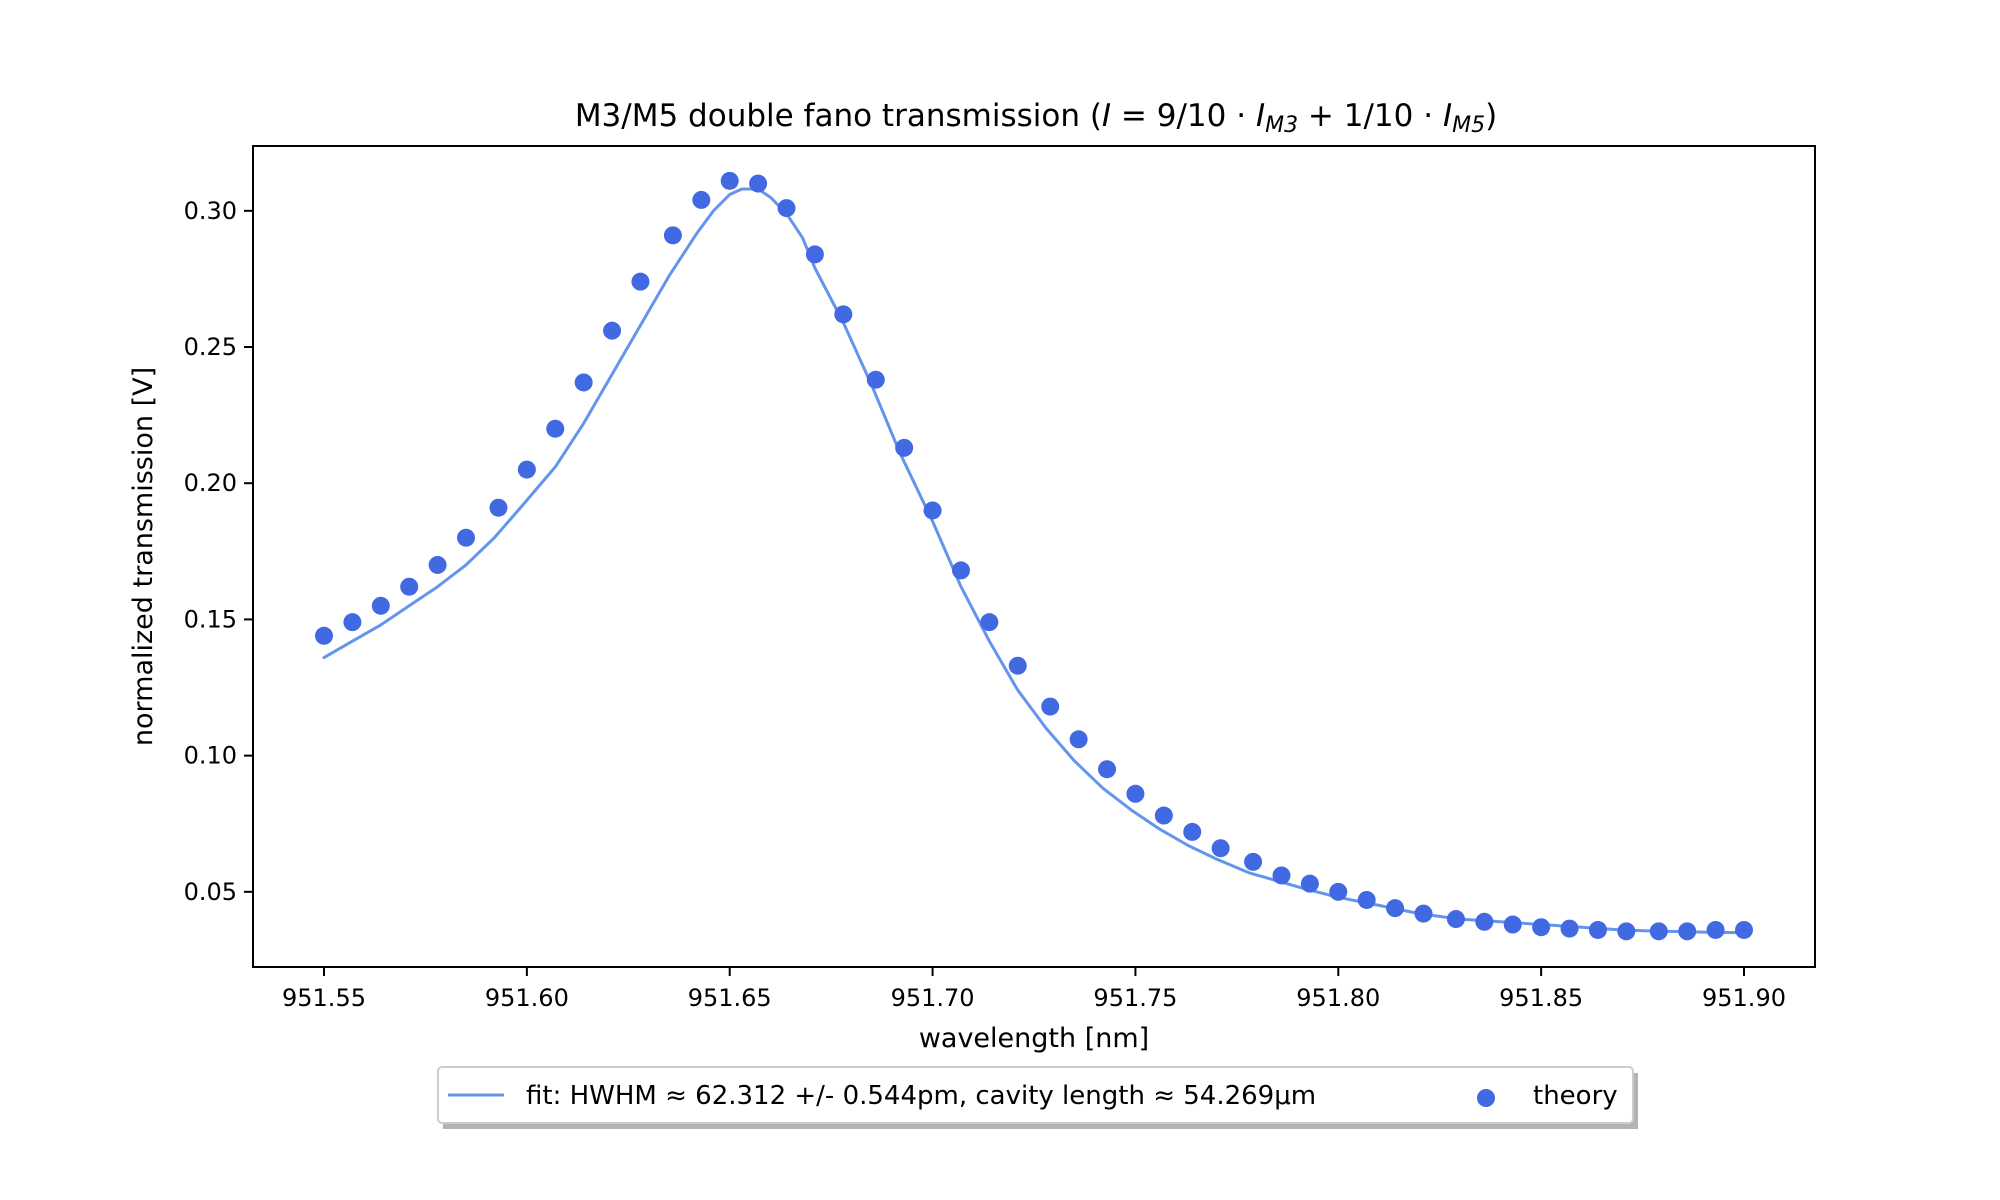 The height and width of the screenshot is (1200, 2000). I want to click on x-tick-label: 951.80, so click(1338, 998).